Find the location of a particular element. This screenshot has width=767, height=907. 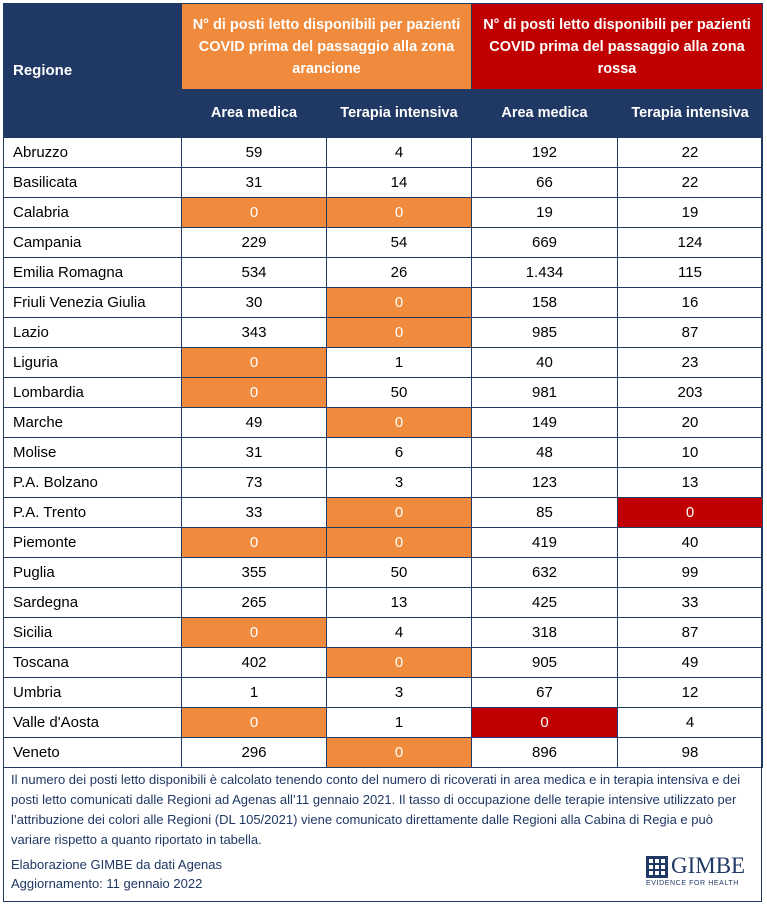

region-name-cell: Abruzzo is located at coordinates (92, 152).